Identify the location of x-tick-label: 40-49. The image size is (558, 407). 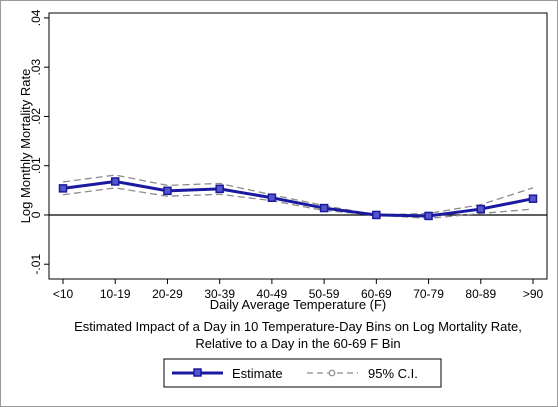
(272, 294).